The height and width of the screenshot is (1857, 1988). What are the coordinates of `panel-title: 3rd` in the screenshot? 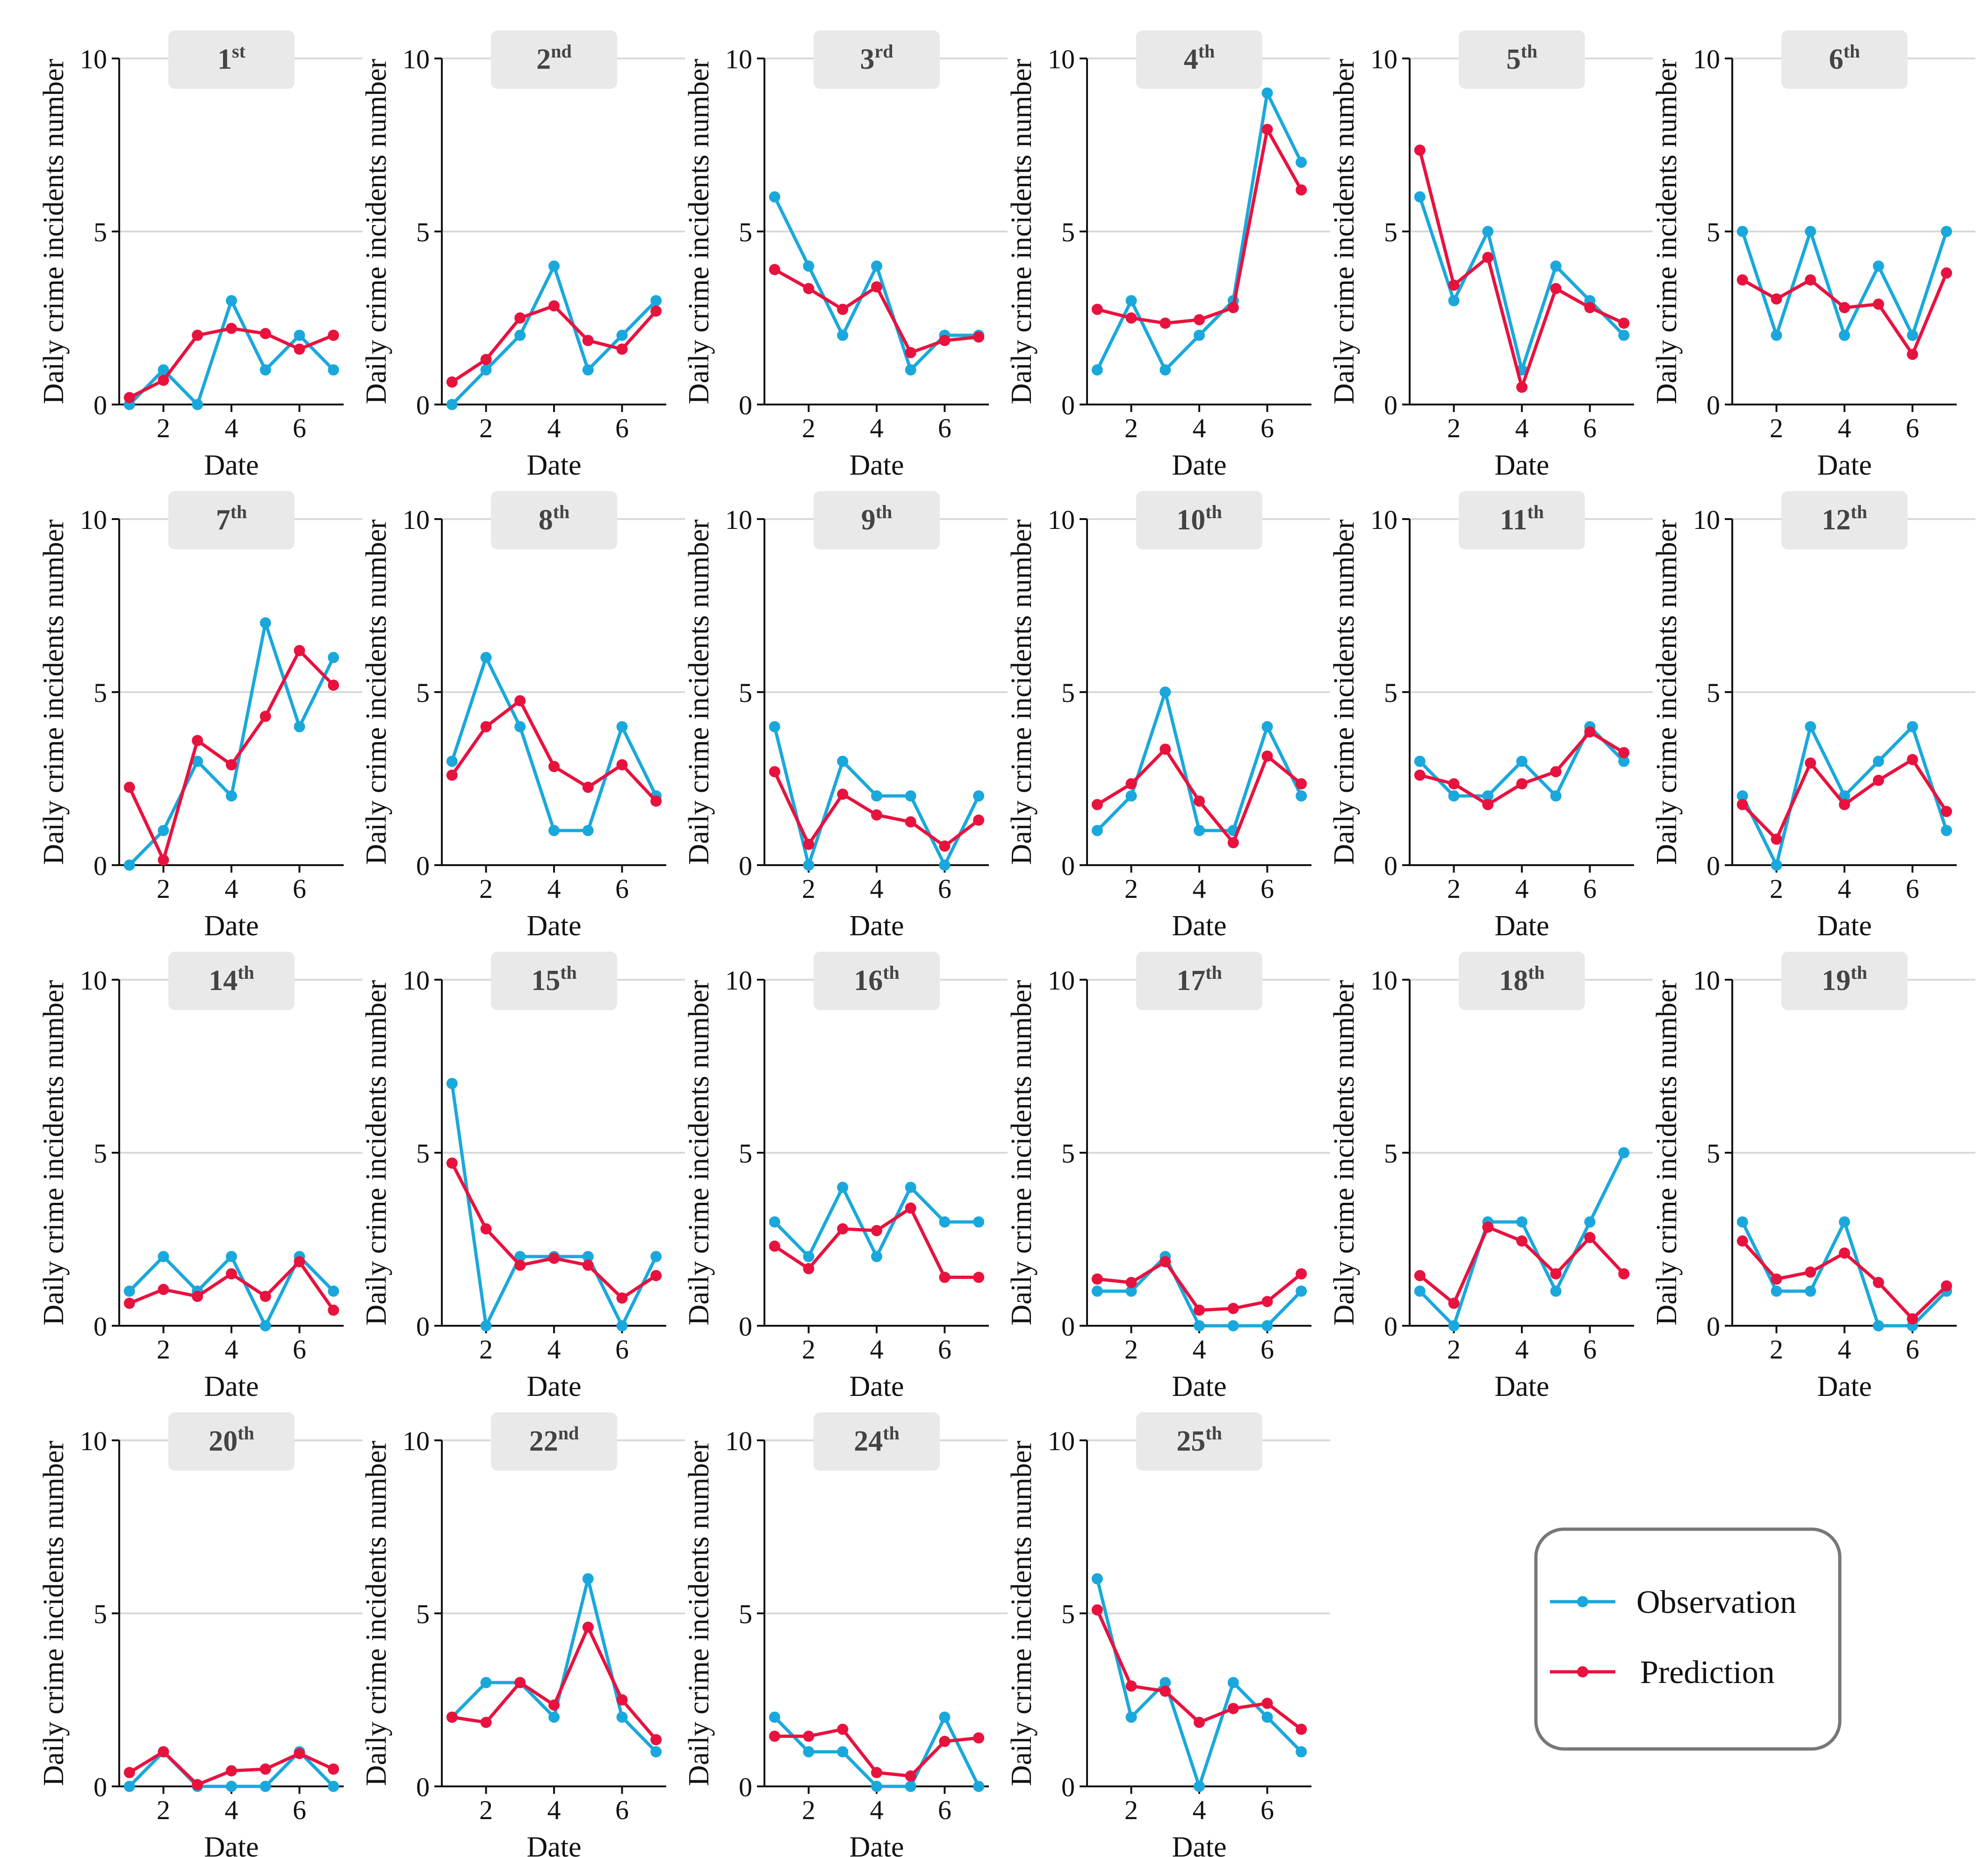 It's located at (876, 58).